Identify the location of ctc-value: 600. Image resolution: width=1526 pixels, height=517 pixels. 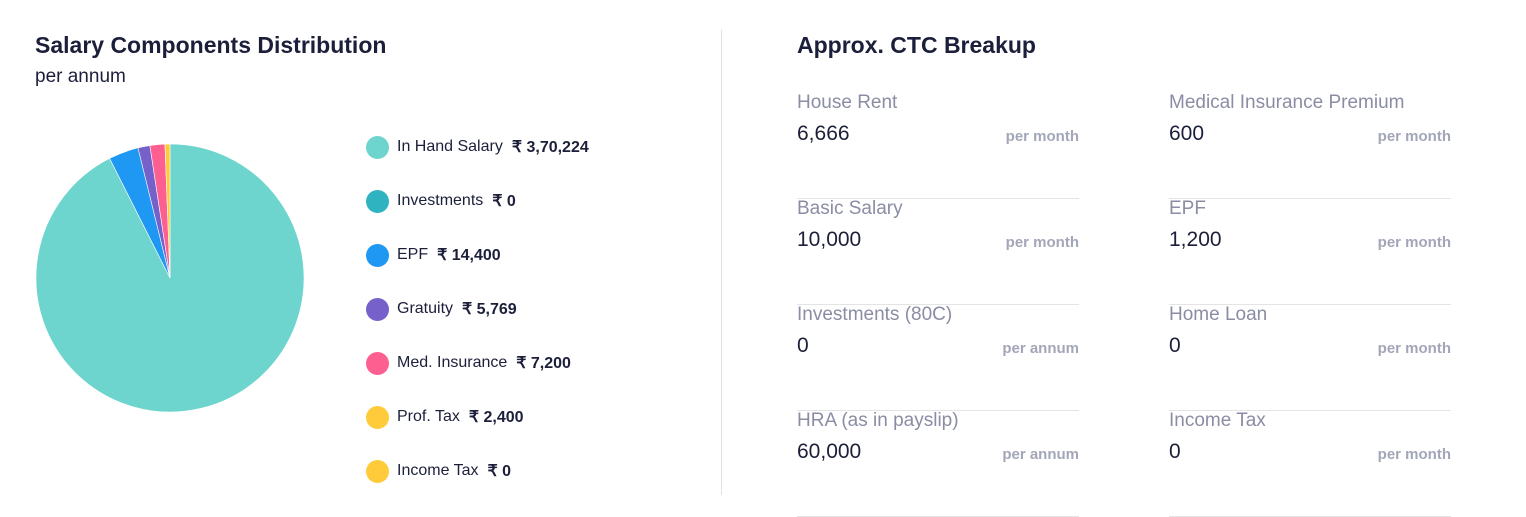
(1187, 133).